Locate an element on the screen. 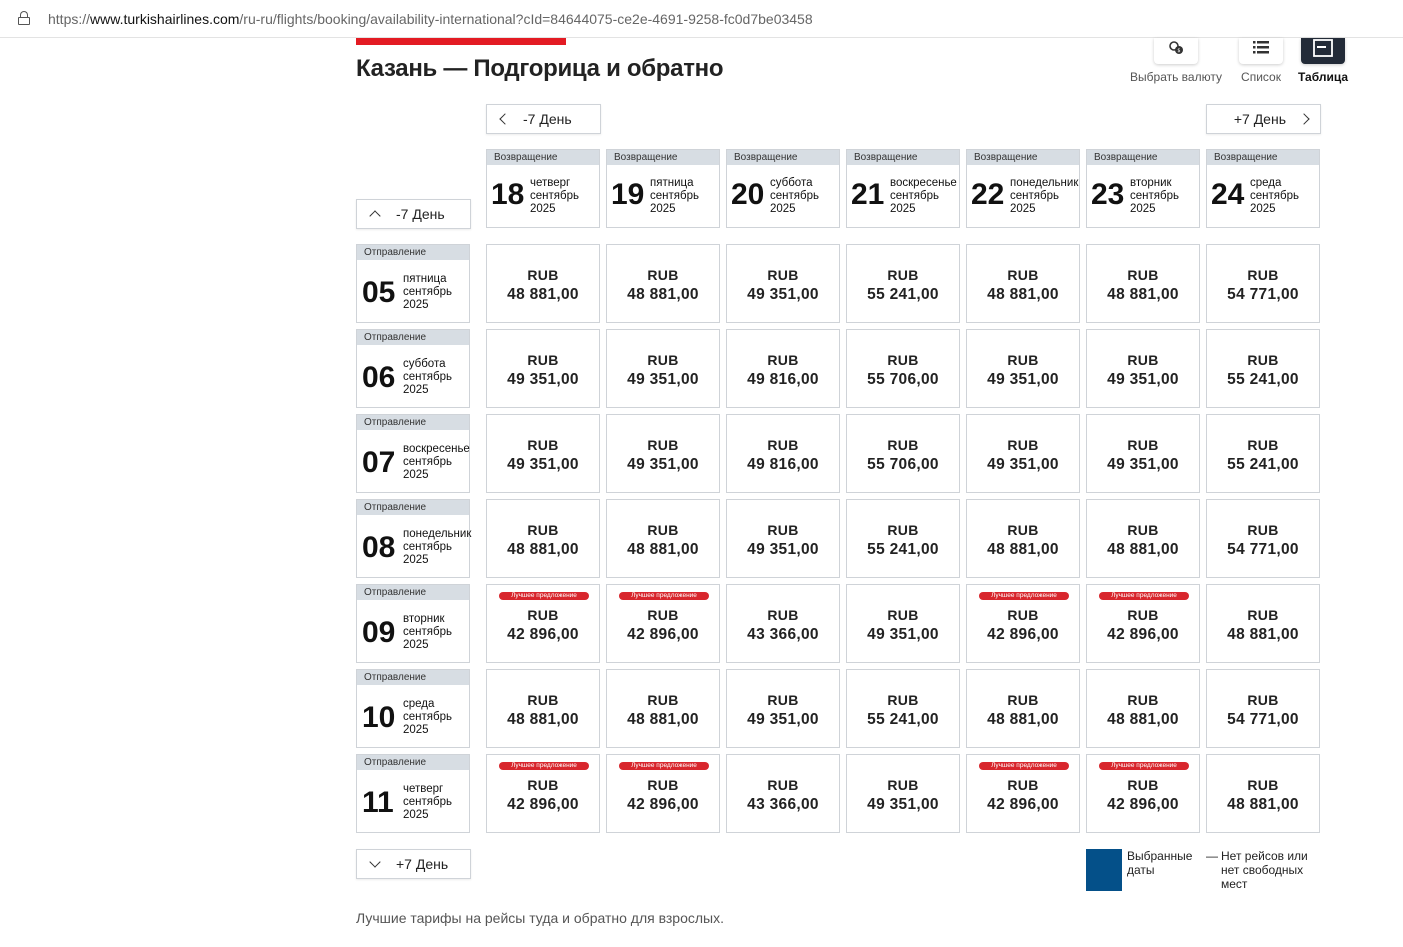 The image size is (1403, 947). departure-date-row-header: Отправление 07 воскресенье сентябрь 2025 is located at coordinates (413, 453).